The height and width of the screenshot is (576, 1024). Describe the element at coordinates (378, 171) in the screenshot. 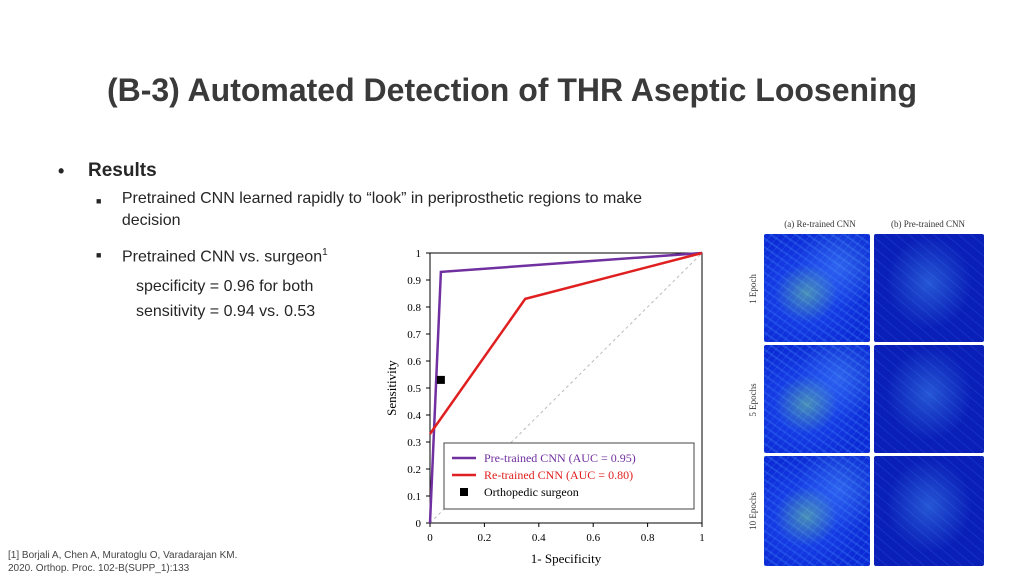

I see `results-heading: • Results` at that location.